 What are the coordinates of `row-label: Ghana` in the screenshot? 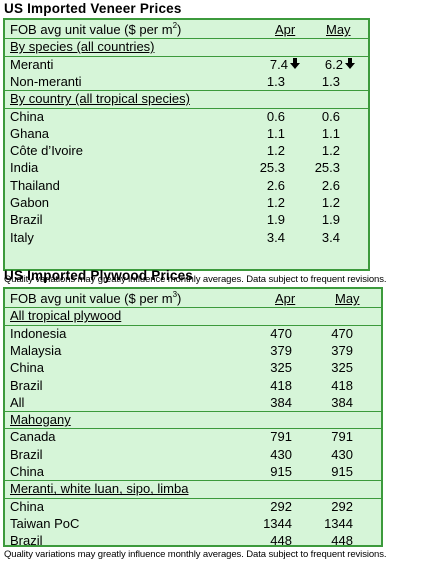 It's located at (30, 133).